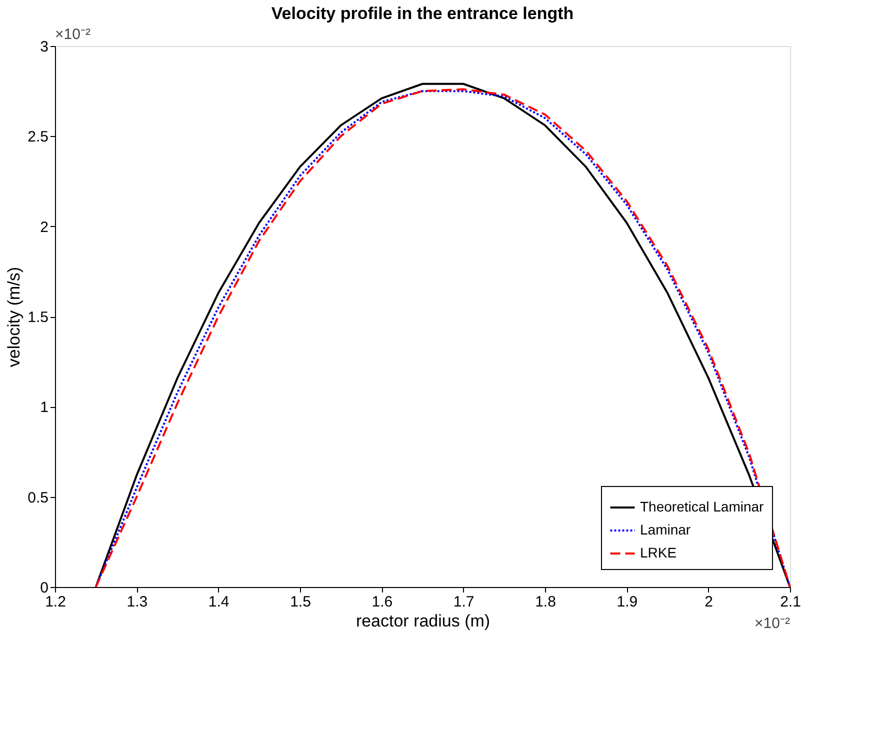 Image resolution: width=884 pixels, height=740 pixels. I want to click on legend-label: Laminar, so click(665, 530).